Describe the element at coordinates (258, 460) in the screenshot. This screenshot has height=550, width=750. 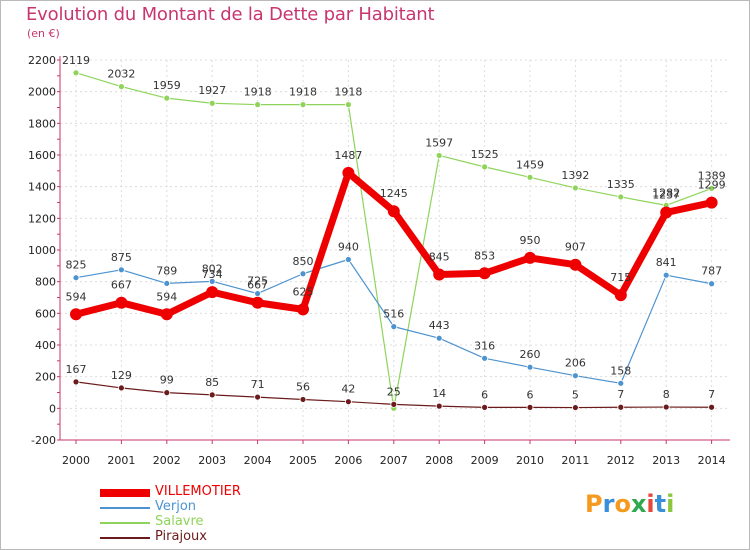
I see `x-tick-label: 2004` at that location.